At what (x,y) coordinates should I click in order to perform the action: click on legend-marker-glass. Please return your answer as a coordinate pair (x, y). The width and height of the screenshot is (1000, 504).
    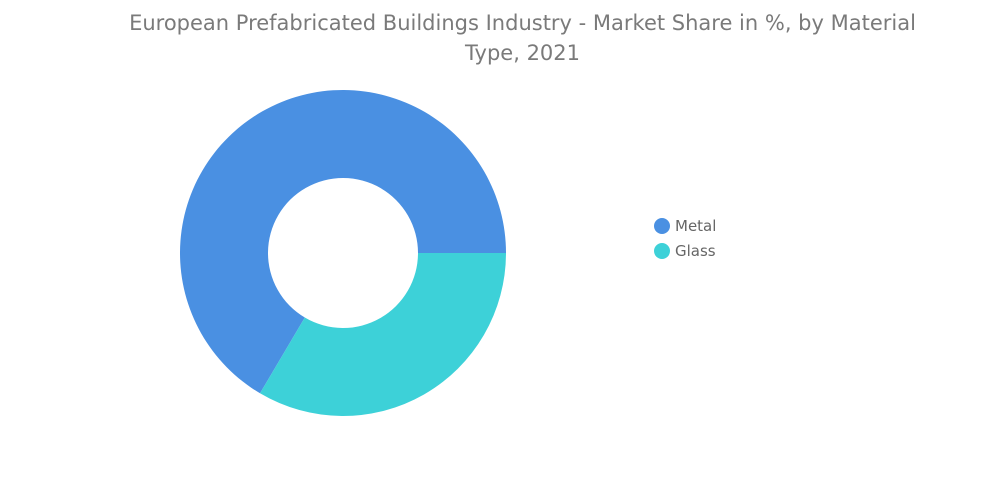
    Looking at the image, I should click on (662, 251).